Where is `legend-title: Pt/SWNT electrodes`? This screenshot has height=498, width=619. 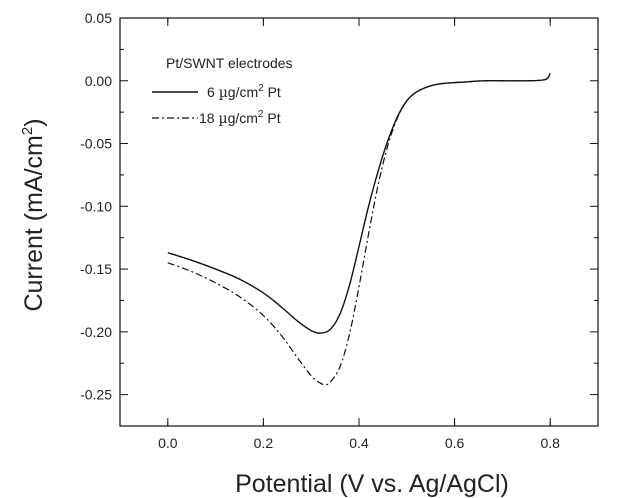
legend-title: Pt/SWNT electrodes is located at coordinates (229, 63).